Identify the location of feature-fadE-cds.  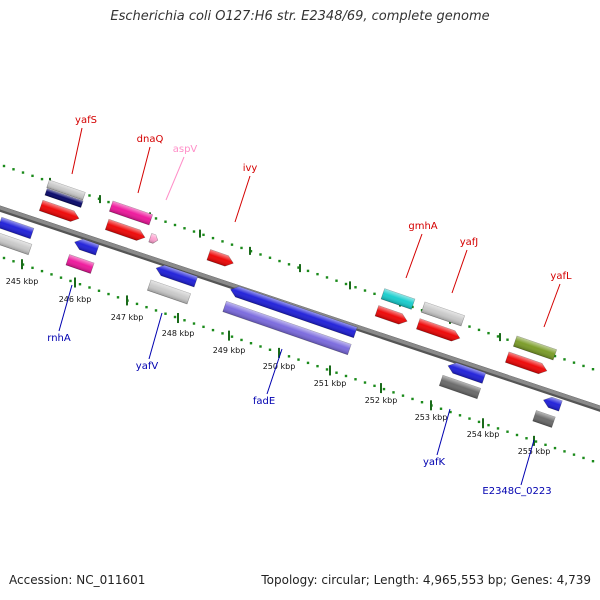
(293, 311).